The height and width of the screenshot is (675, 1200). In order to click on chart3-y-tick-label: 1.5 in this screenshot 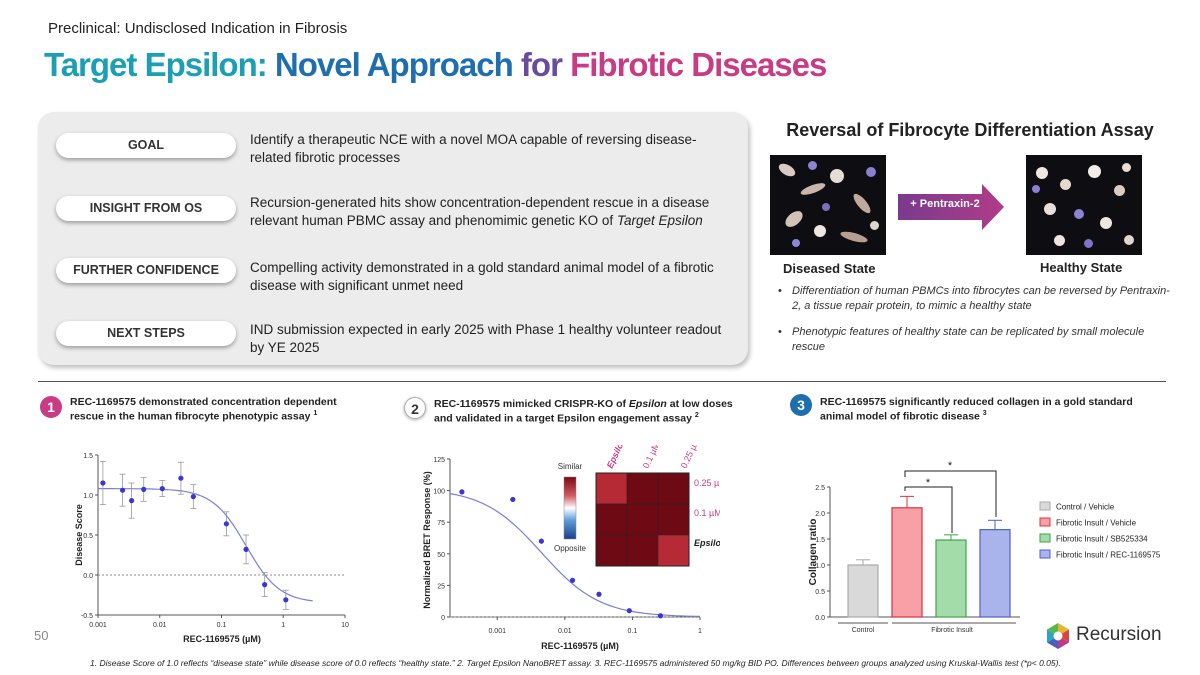, I will do `click(820, 540)`.